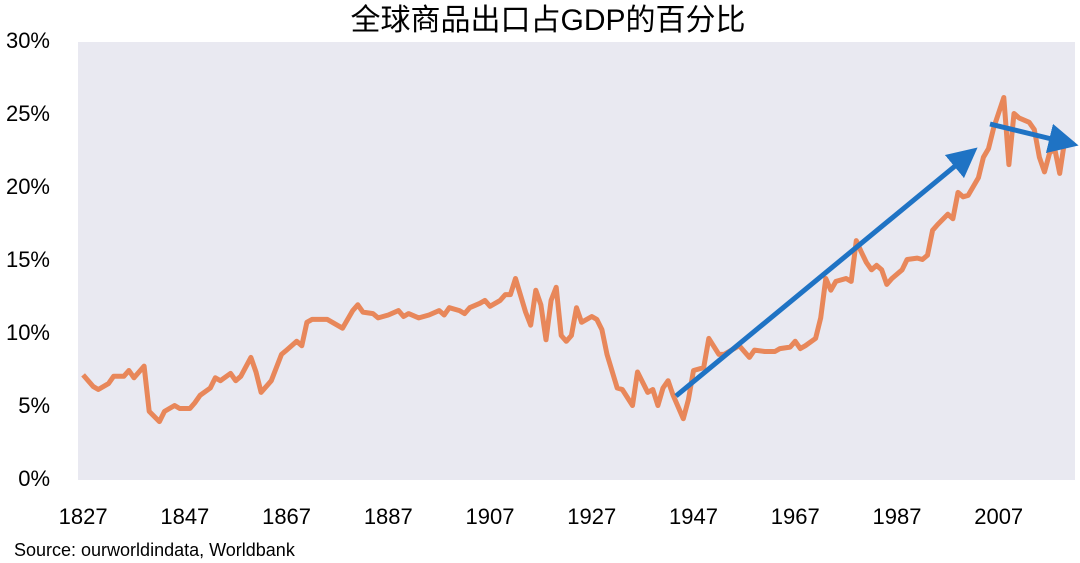  Describe the element at coordinates (286, 516) in the screenshot. I see `x-tick-label: 1867` at that location.